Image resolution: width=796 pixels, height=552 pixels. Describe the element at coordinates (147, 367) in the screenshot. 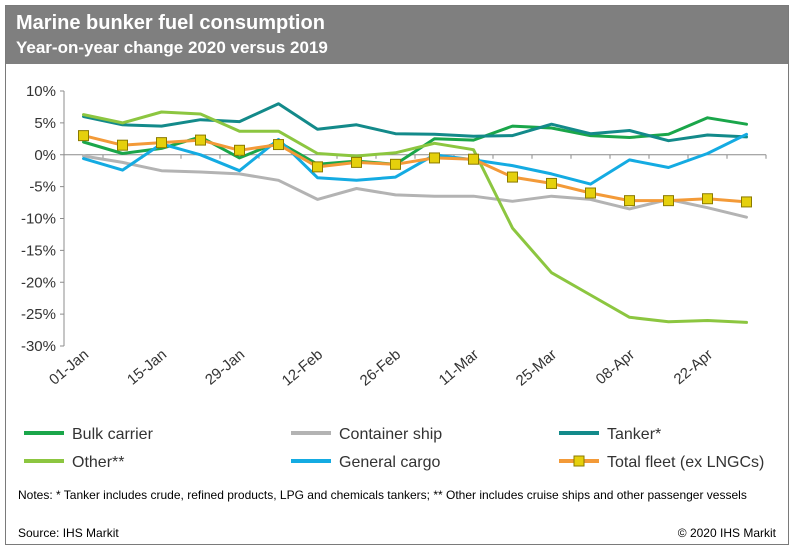

I see `x-tick-label: 15-Jan` at that location.